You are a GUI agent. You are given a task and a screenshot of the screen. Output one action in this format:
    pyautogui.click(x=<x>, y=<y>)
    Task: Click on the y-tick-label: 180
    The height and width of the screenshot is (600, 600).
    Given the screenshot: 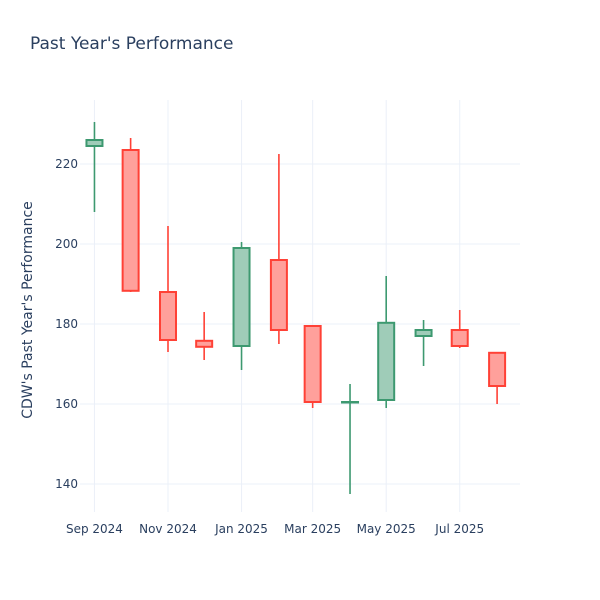 What is the action you would take?
    pyautogui.click(x=66, y=324)
    